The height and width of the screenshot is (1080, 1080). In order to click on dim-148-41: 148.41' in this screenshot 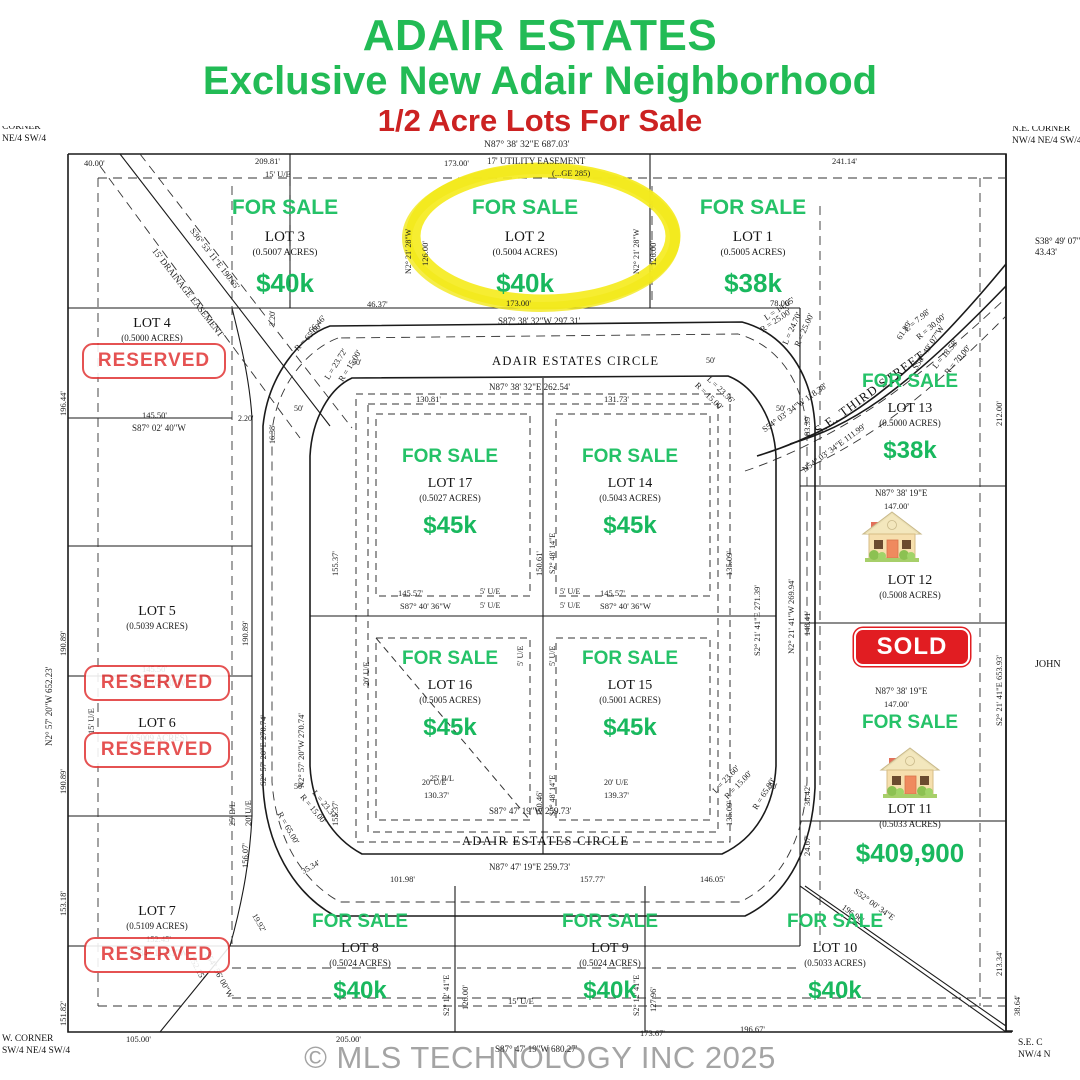, I will do `click(807, 623)`.